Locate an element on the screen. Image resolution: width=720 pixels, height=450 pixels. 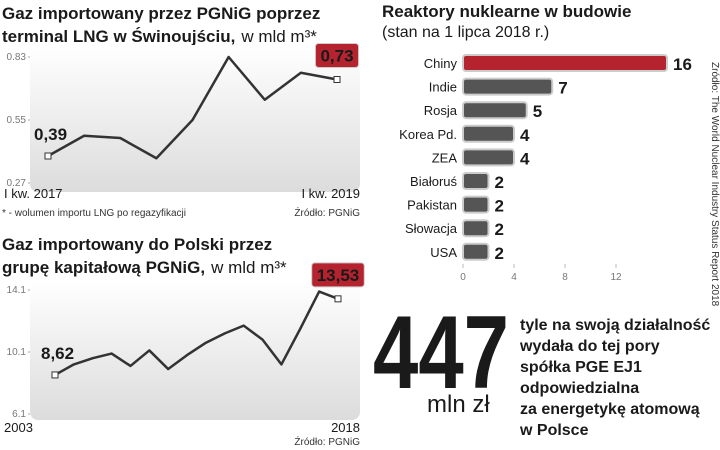
callout-text: spółka PGE EJ1 is located at coordinates (581, 367).